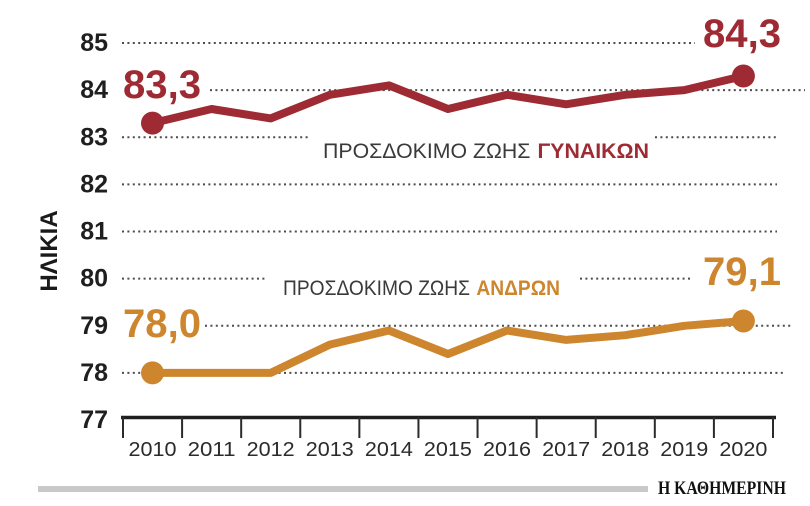 The height and width of the screenshot is (506, 810). I want to click on y-tick-label-82: 82, so click(94, 184).